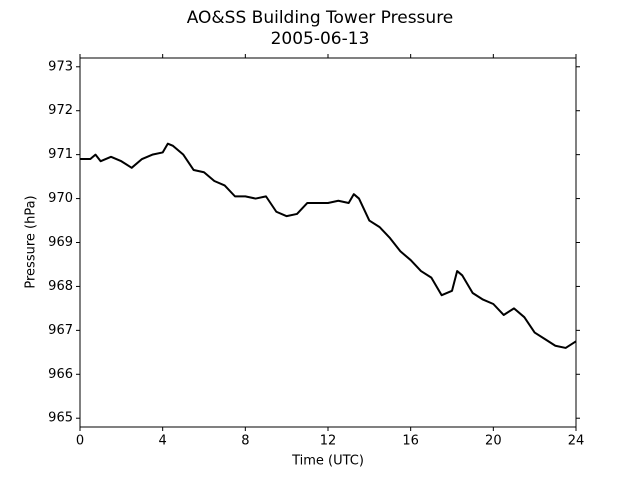 The height and width of the screenshot is (480, 640). I want to click on y-tick-label: 973, so click(60, 66).